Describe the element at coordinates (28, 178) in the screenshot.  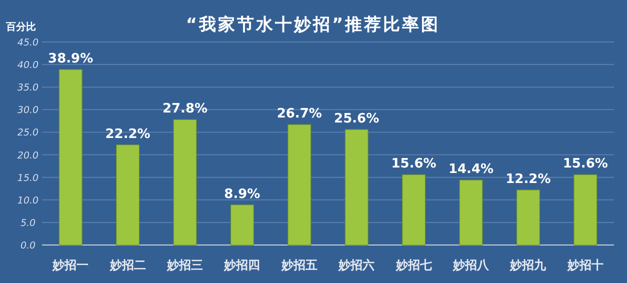
I see `y-tick-label: 15.0` at that location.